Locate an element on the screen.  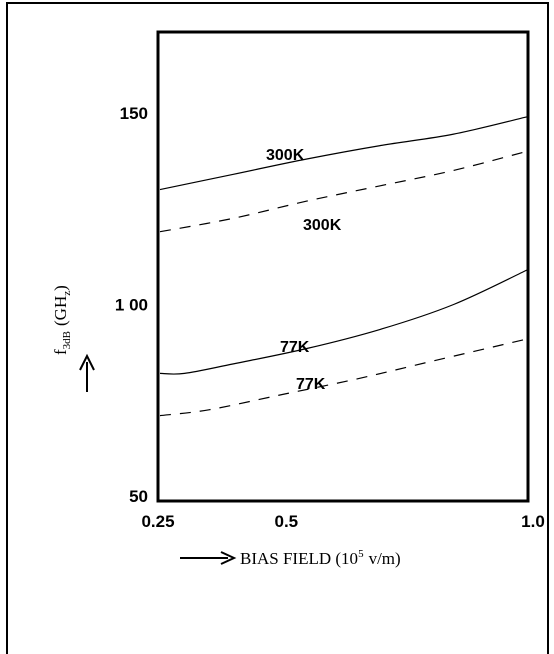
y-axis-title-close: ) is located at coordinates (60, 288).